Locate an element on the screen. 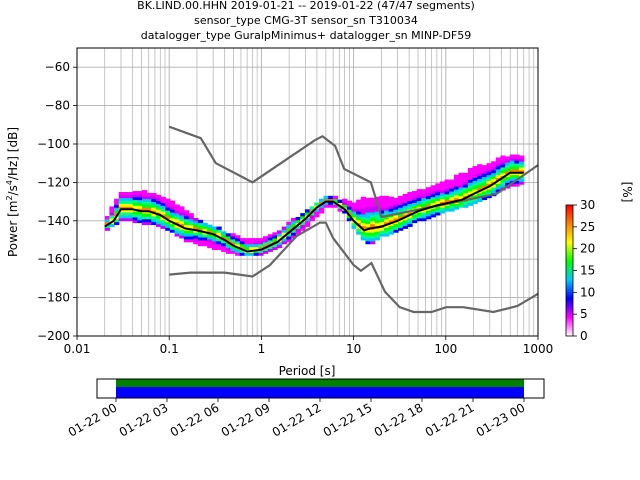  colorbar-tick-label: 10 is located at coordinates (587, 292).